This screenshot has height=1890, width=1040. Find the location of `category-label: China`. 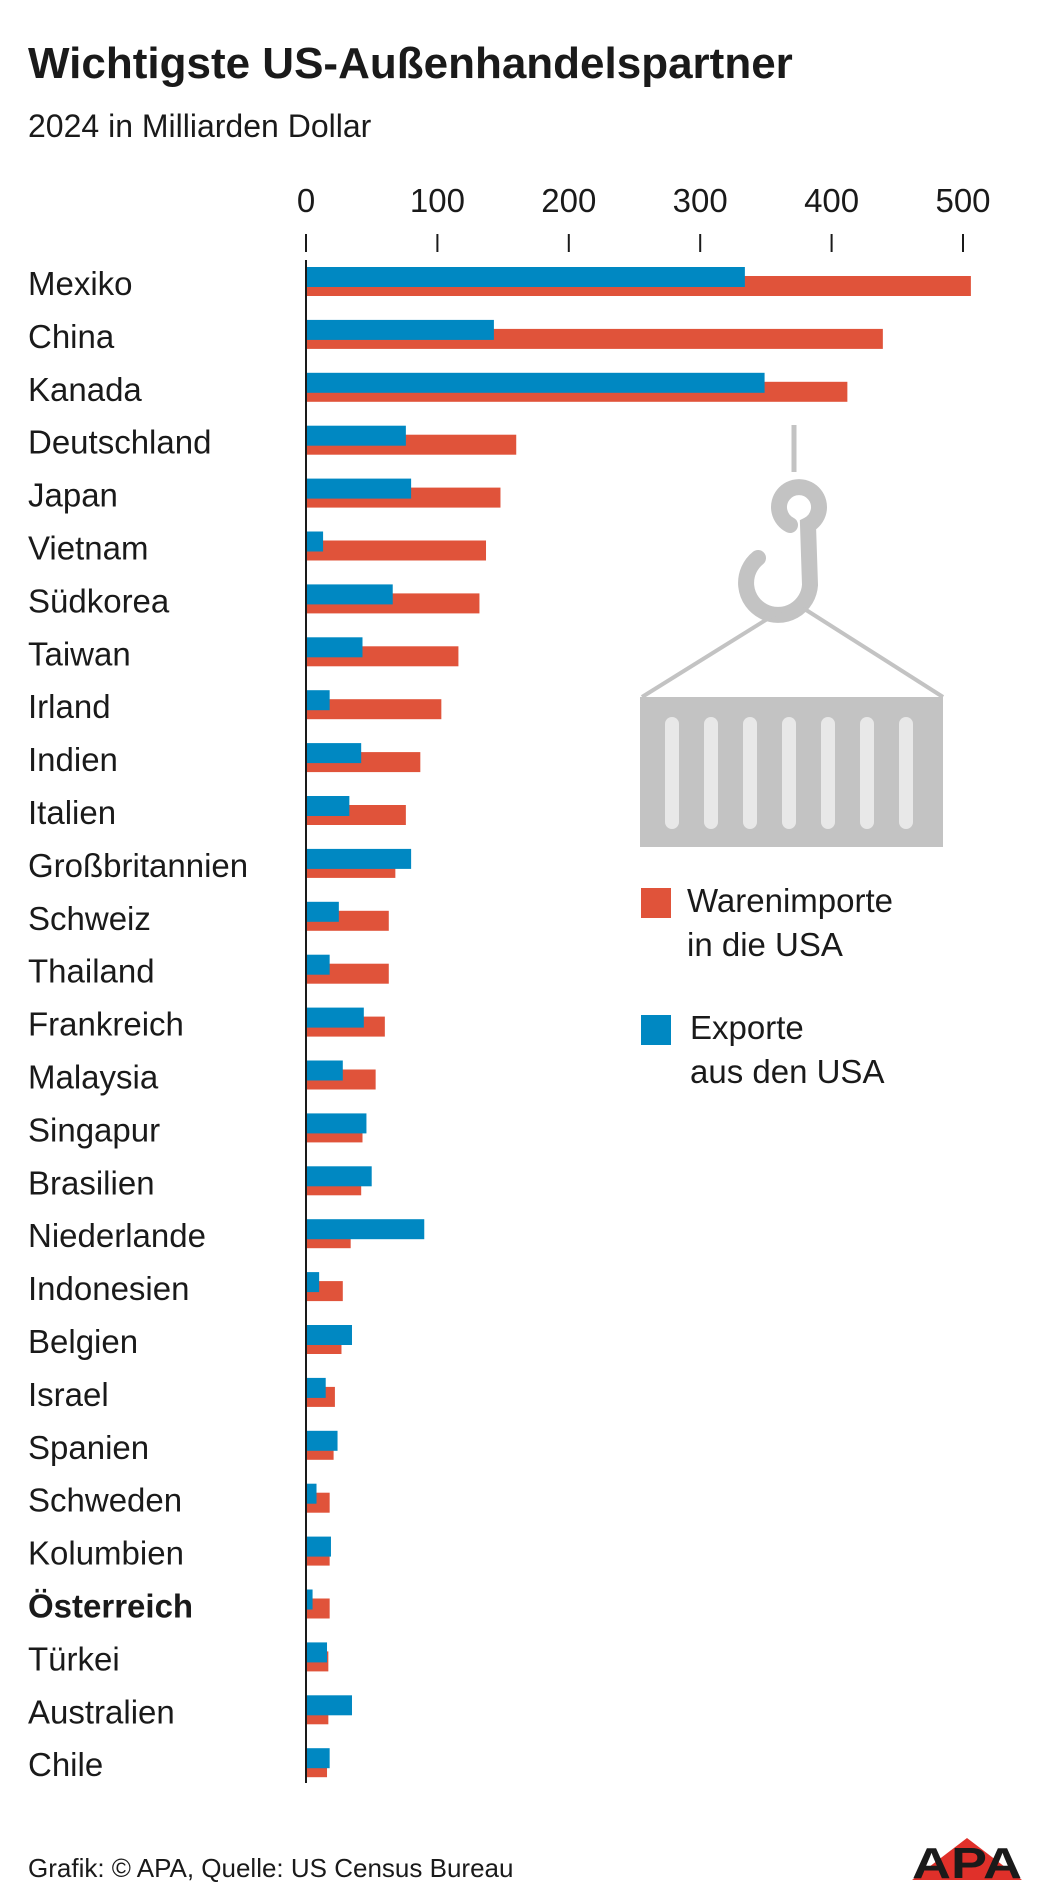

category-label: China is located at coordinates (71, 336).